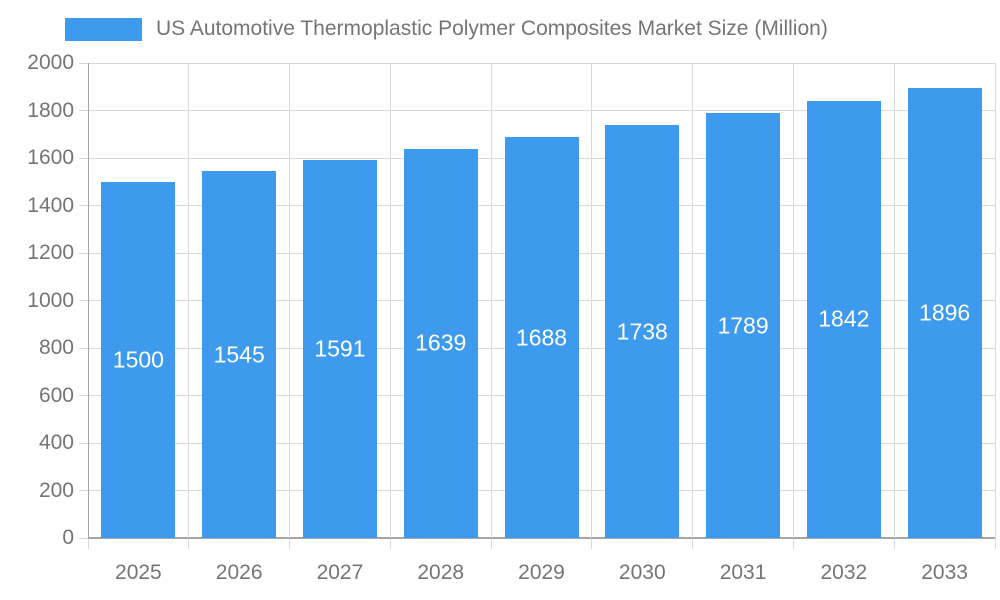  Describe the element at coordinates (50, 157) in the screenshot. I see `y-axis-label: 1600` at that location.